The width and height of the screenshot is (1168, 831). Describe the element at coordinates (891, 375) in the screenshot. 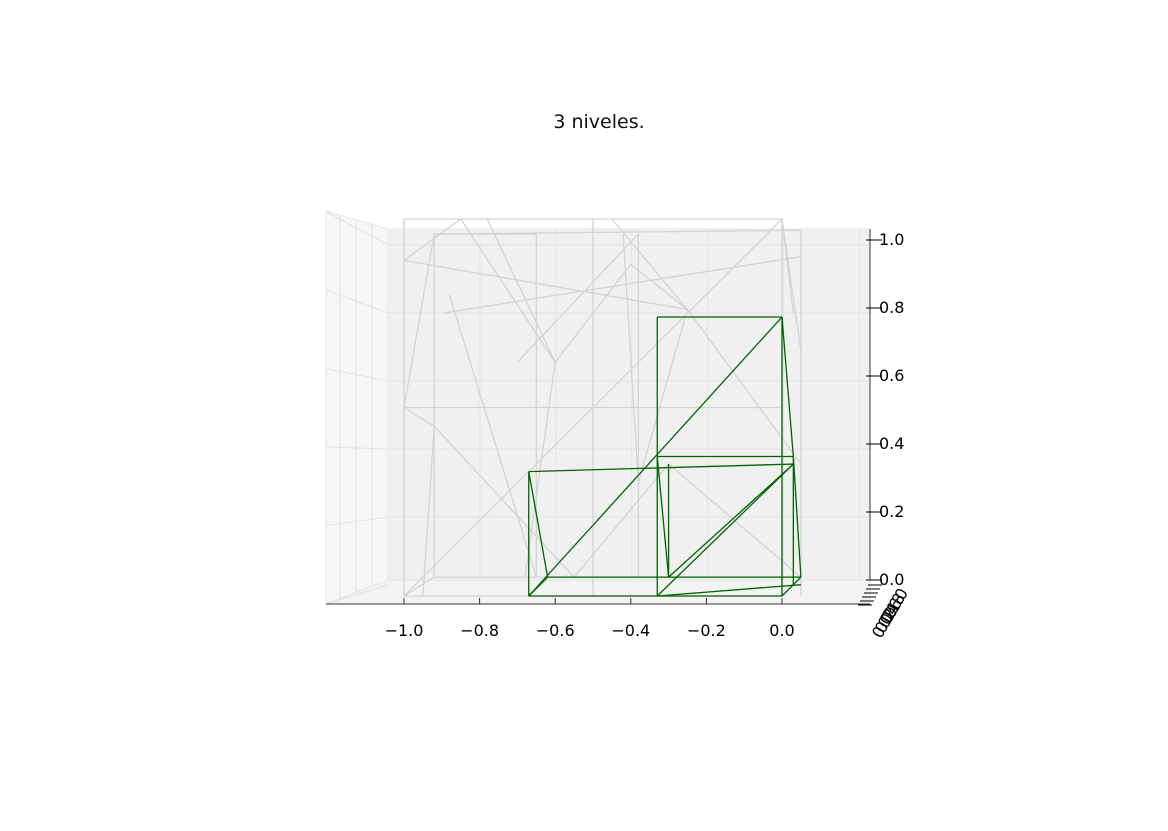

I see `z-tick-label: 0.6` at that location.